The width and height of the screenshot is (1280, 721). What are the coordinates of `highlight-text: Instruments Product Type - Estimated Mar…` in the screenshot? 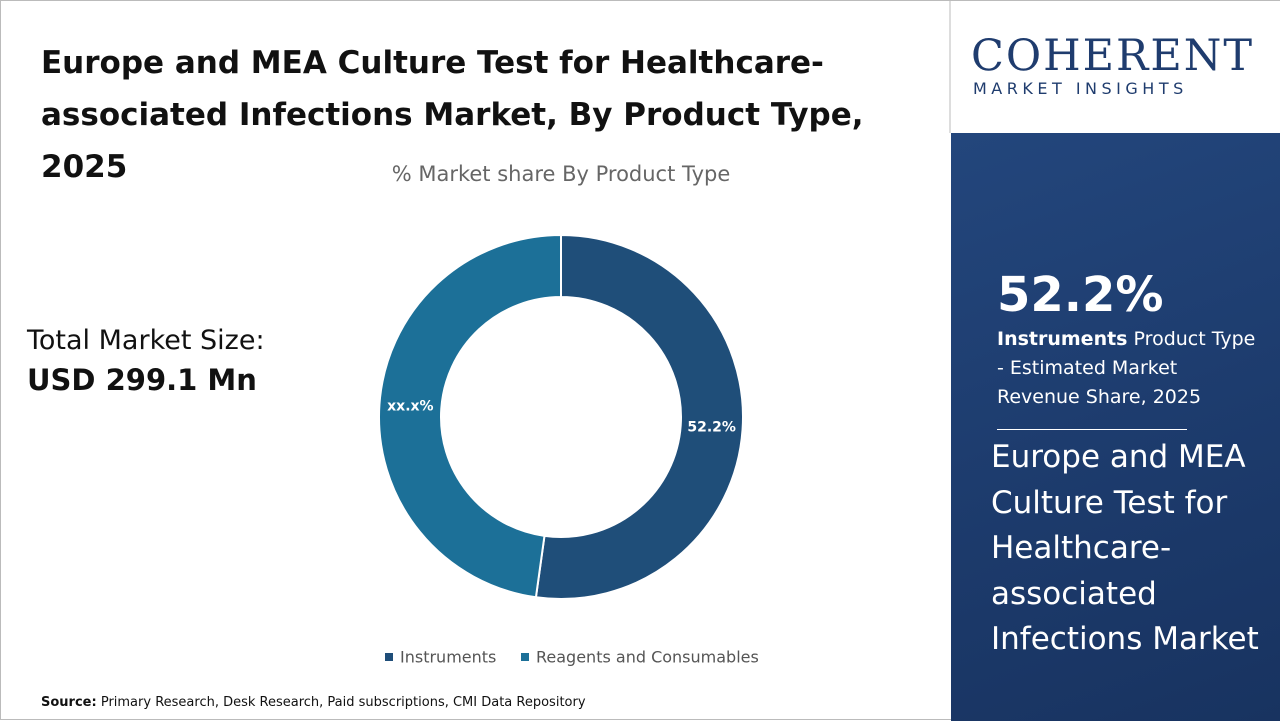 It's located at (1127, 368).